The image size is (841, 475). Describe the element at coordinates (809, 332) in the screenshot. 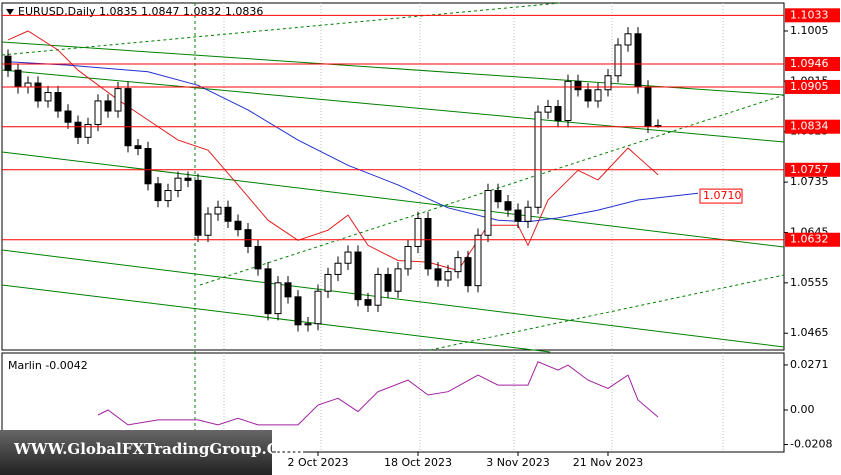

I see `y-tick-label: 1.0465` at that location.